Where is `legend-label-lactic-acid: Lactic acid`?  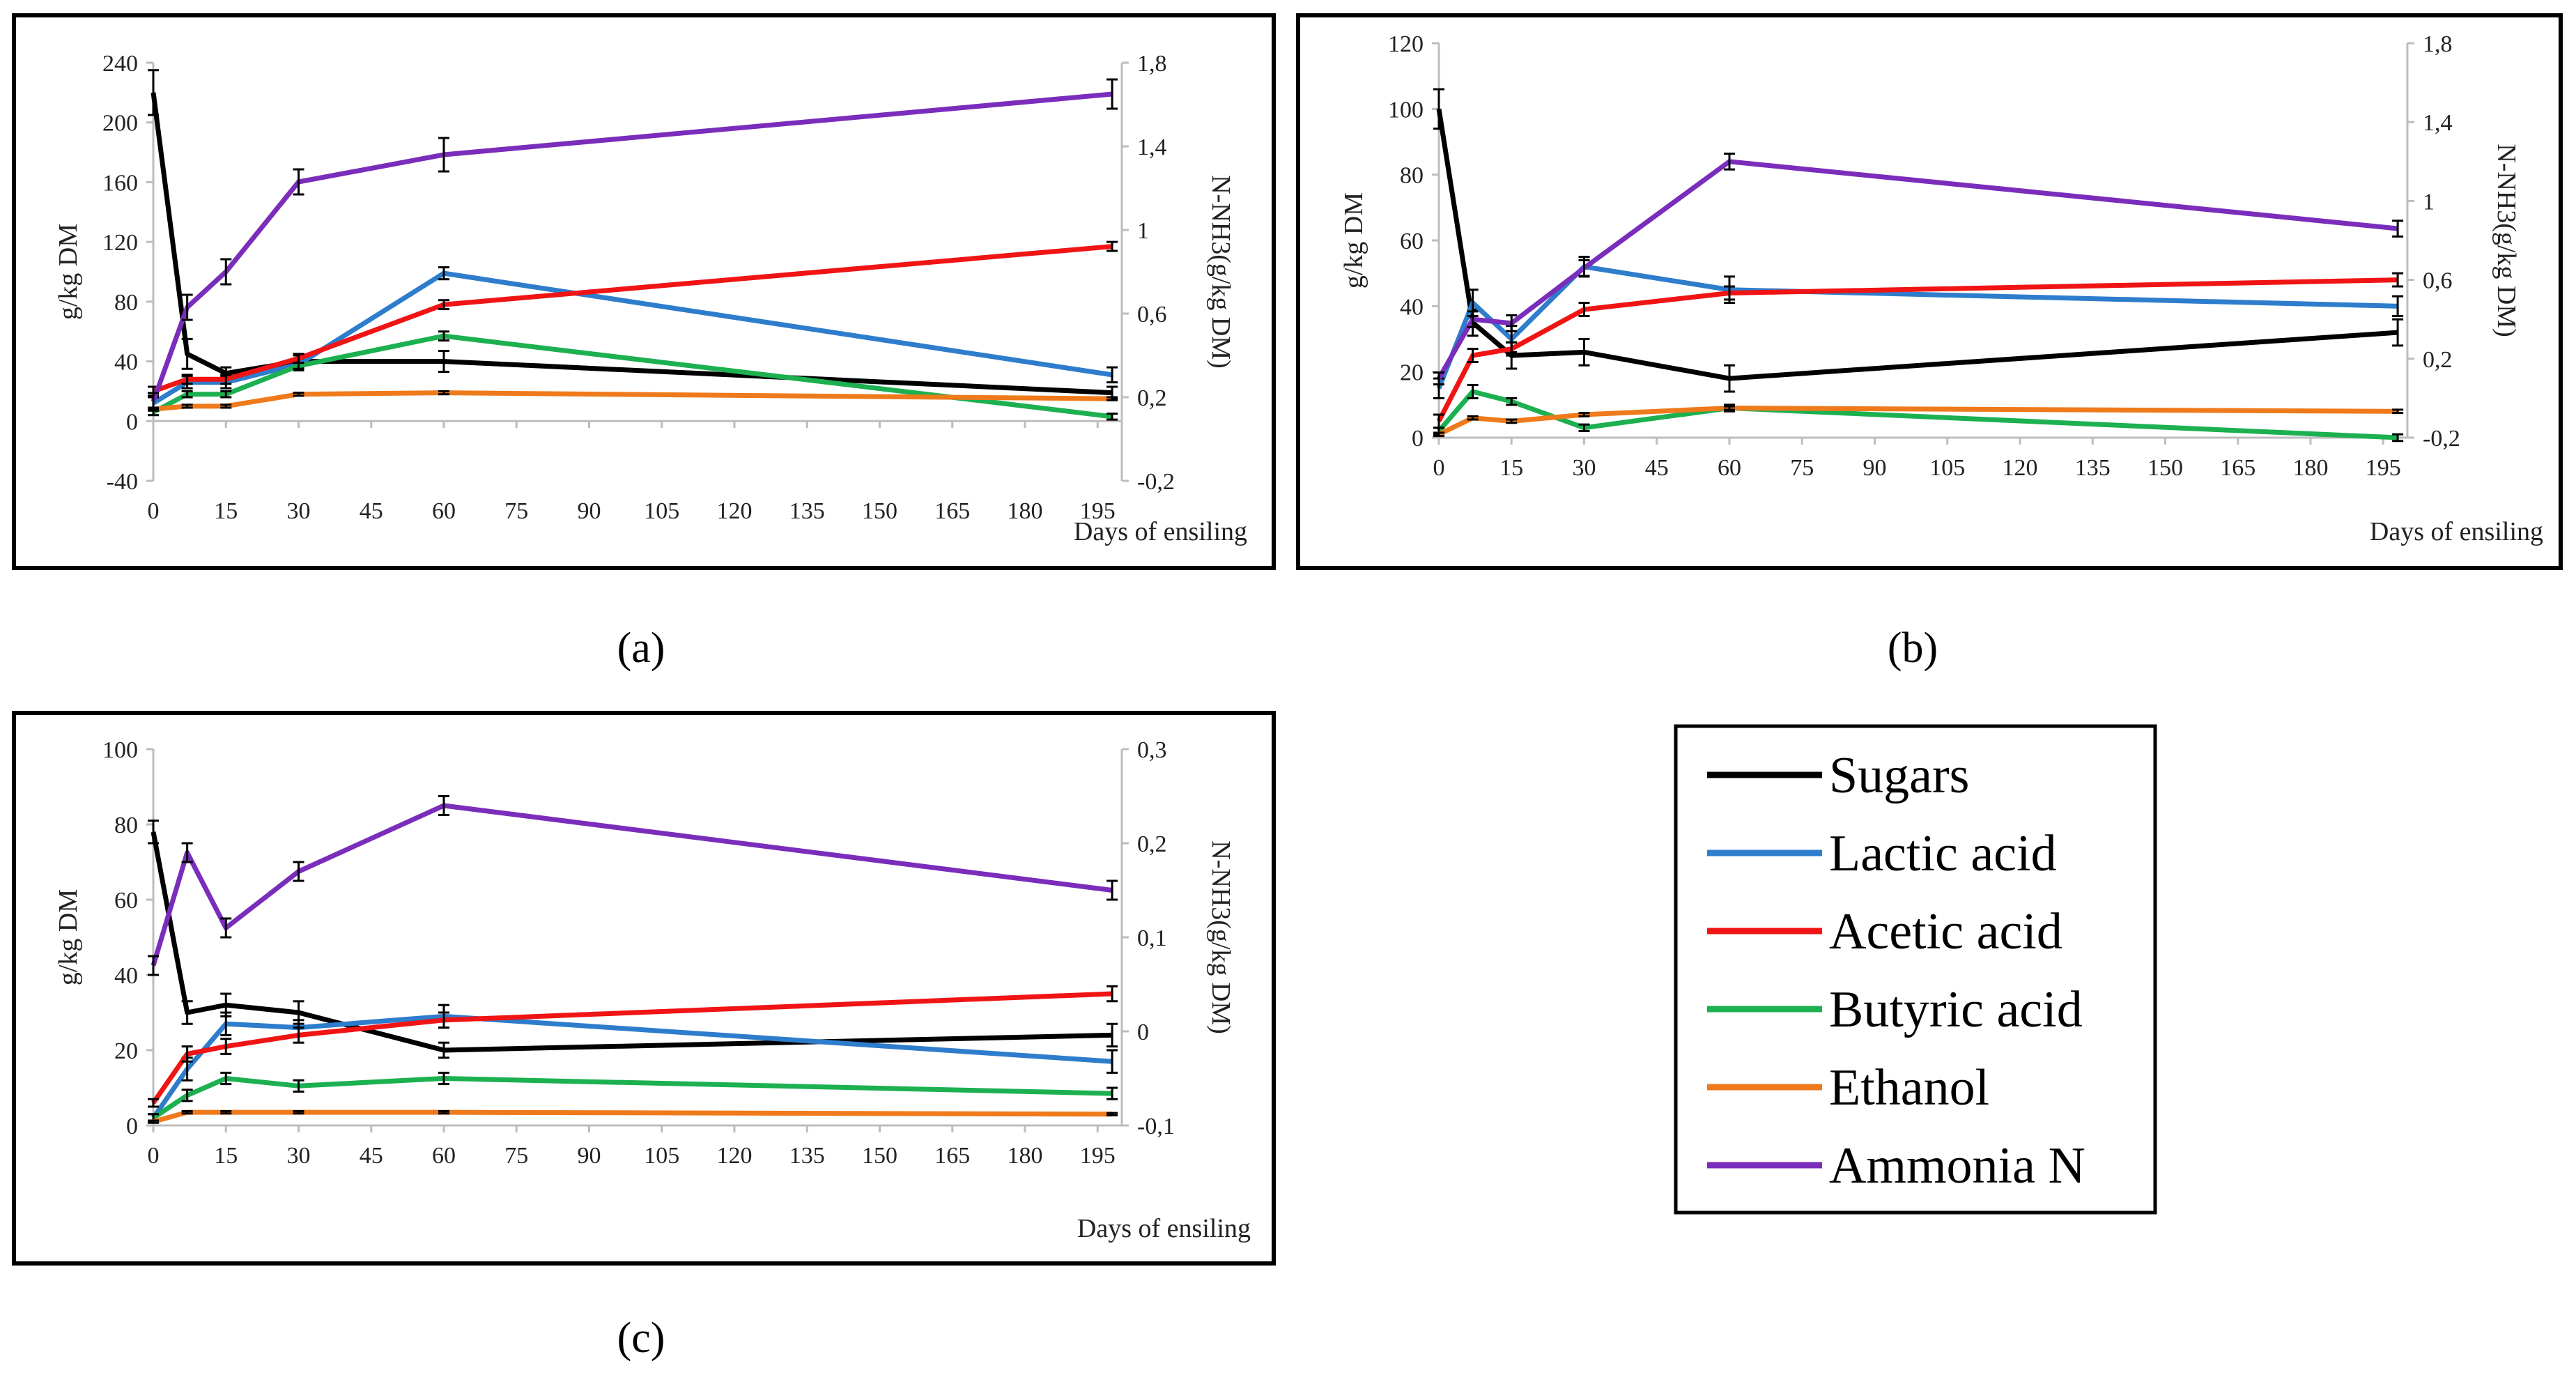
legend-label-lactic-acid: Lactic acid is located at coordinates (1943, 854).